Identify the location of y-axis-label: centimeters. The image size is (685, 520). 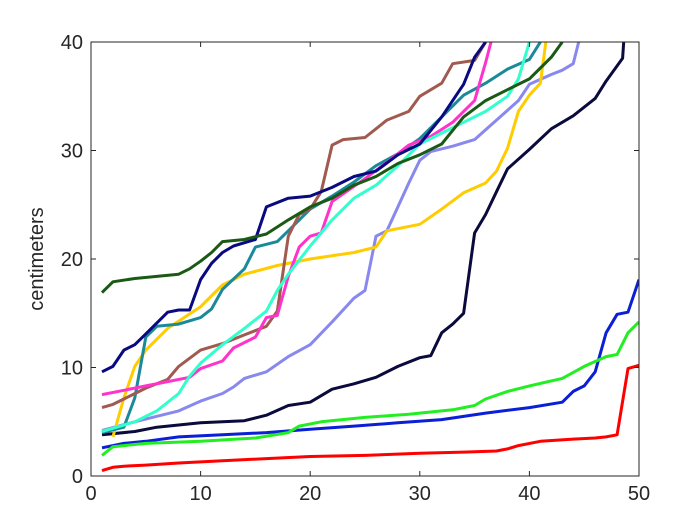
(37, 258).